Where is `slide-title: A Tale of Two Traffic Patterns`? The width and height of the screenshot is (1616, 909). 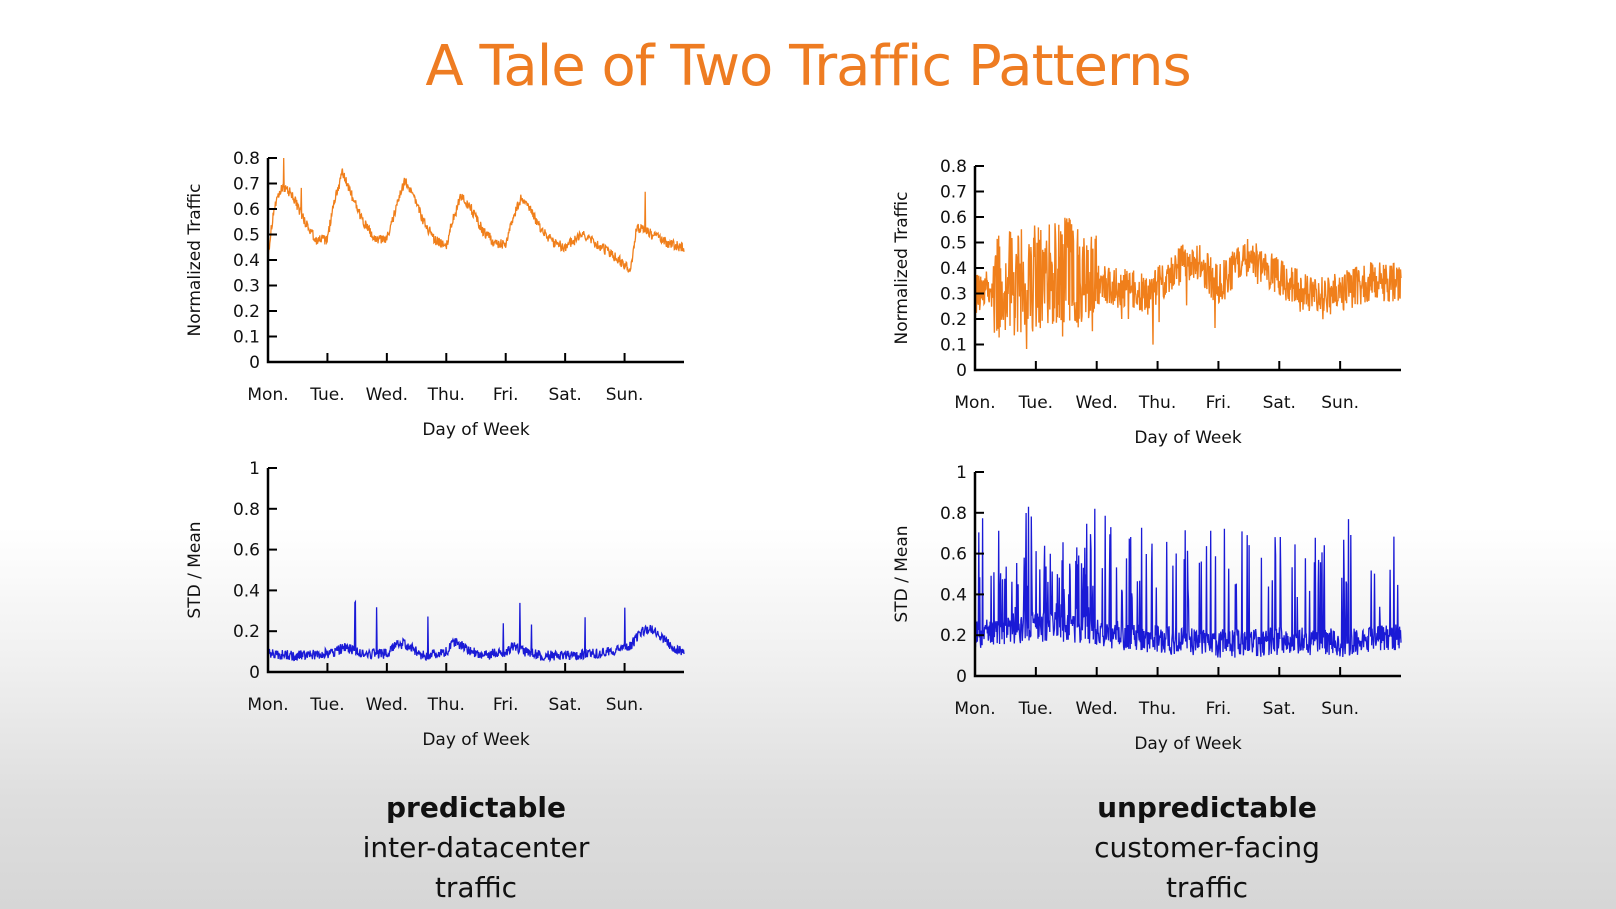
slide-title: A Tale of Two Traffic Patterns is located at coordinates (808, 66).